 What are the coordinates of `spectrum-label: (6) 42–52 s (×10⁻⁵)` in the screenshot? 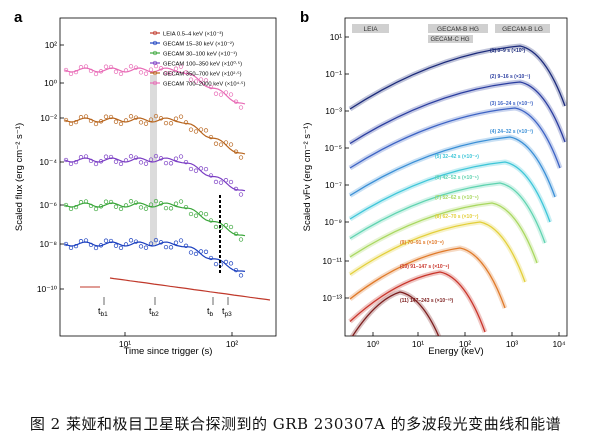 It's located at (457, 178).